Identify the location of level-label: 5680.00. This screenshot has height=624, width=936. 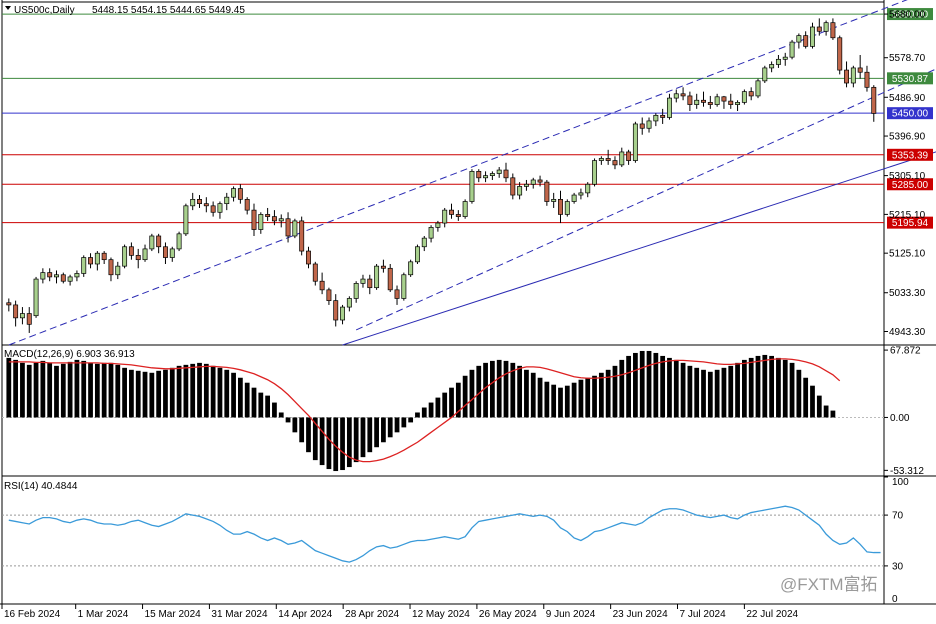
(910, 15).